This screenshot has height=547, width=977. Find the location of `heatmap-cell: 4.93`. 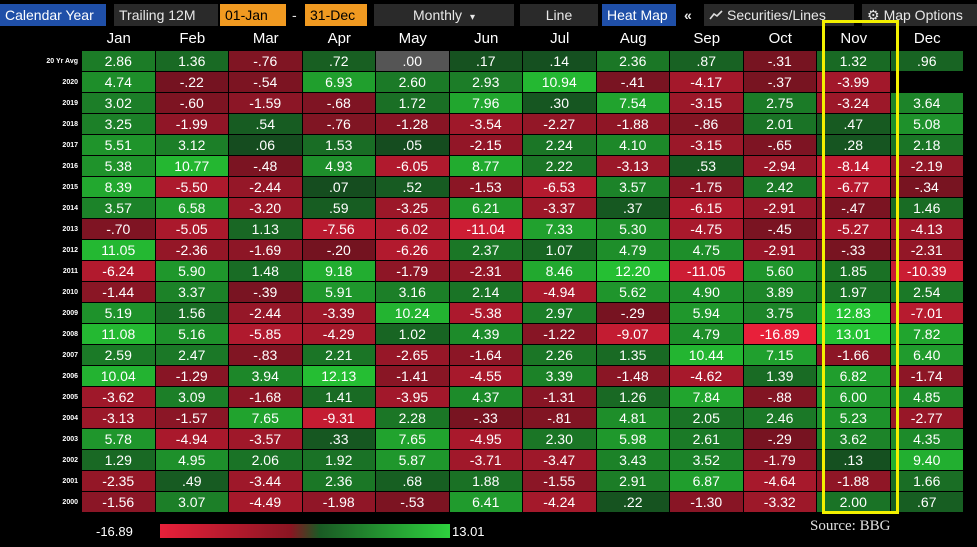

heatmap-cell: 4.93 is located at coordinates (339, 166).